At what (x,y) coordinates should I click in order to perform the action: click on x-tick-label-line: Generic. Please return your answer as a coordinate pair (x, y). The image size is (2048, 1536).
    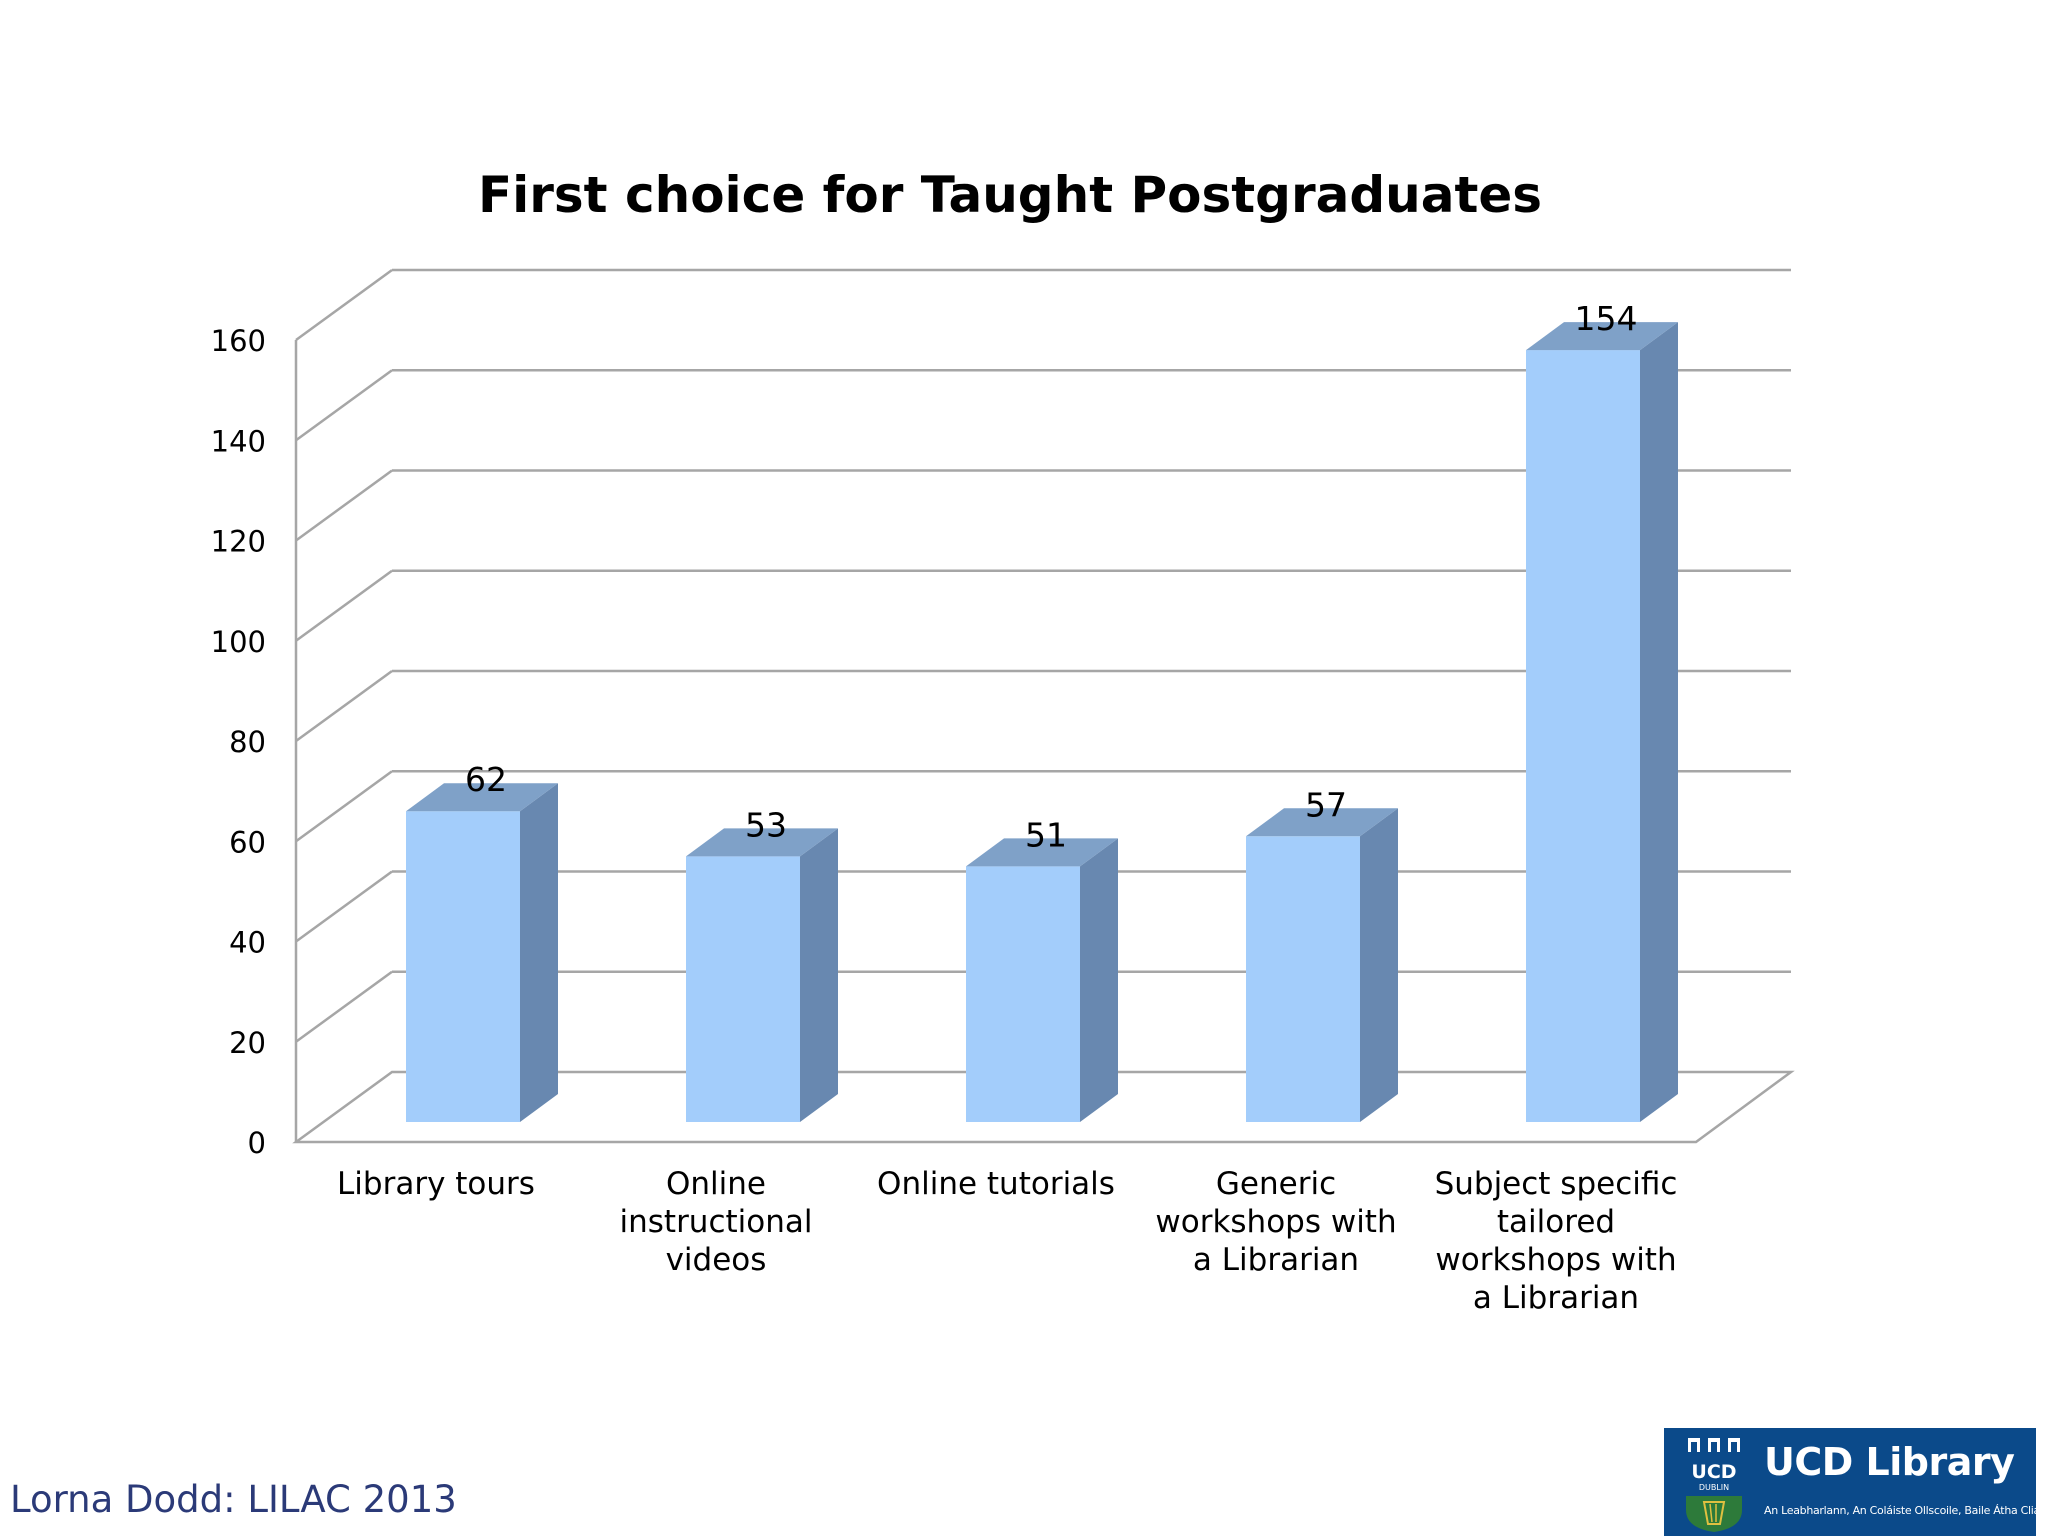
    Looking at the image, I should click on (1276, 1184).